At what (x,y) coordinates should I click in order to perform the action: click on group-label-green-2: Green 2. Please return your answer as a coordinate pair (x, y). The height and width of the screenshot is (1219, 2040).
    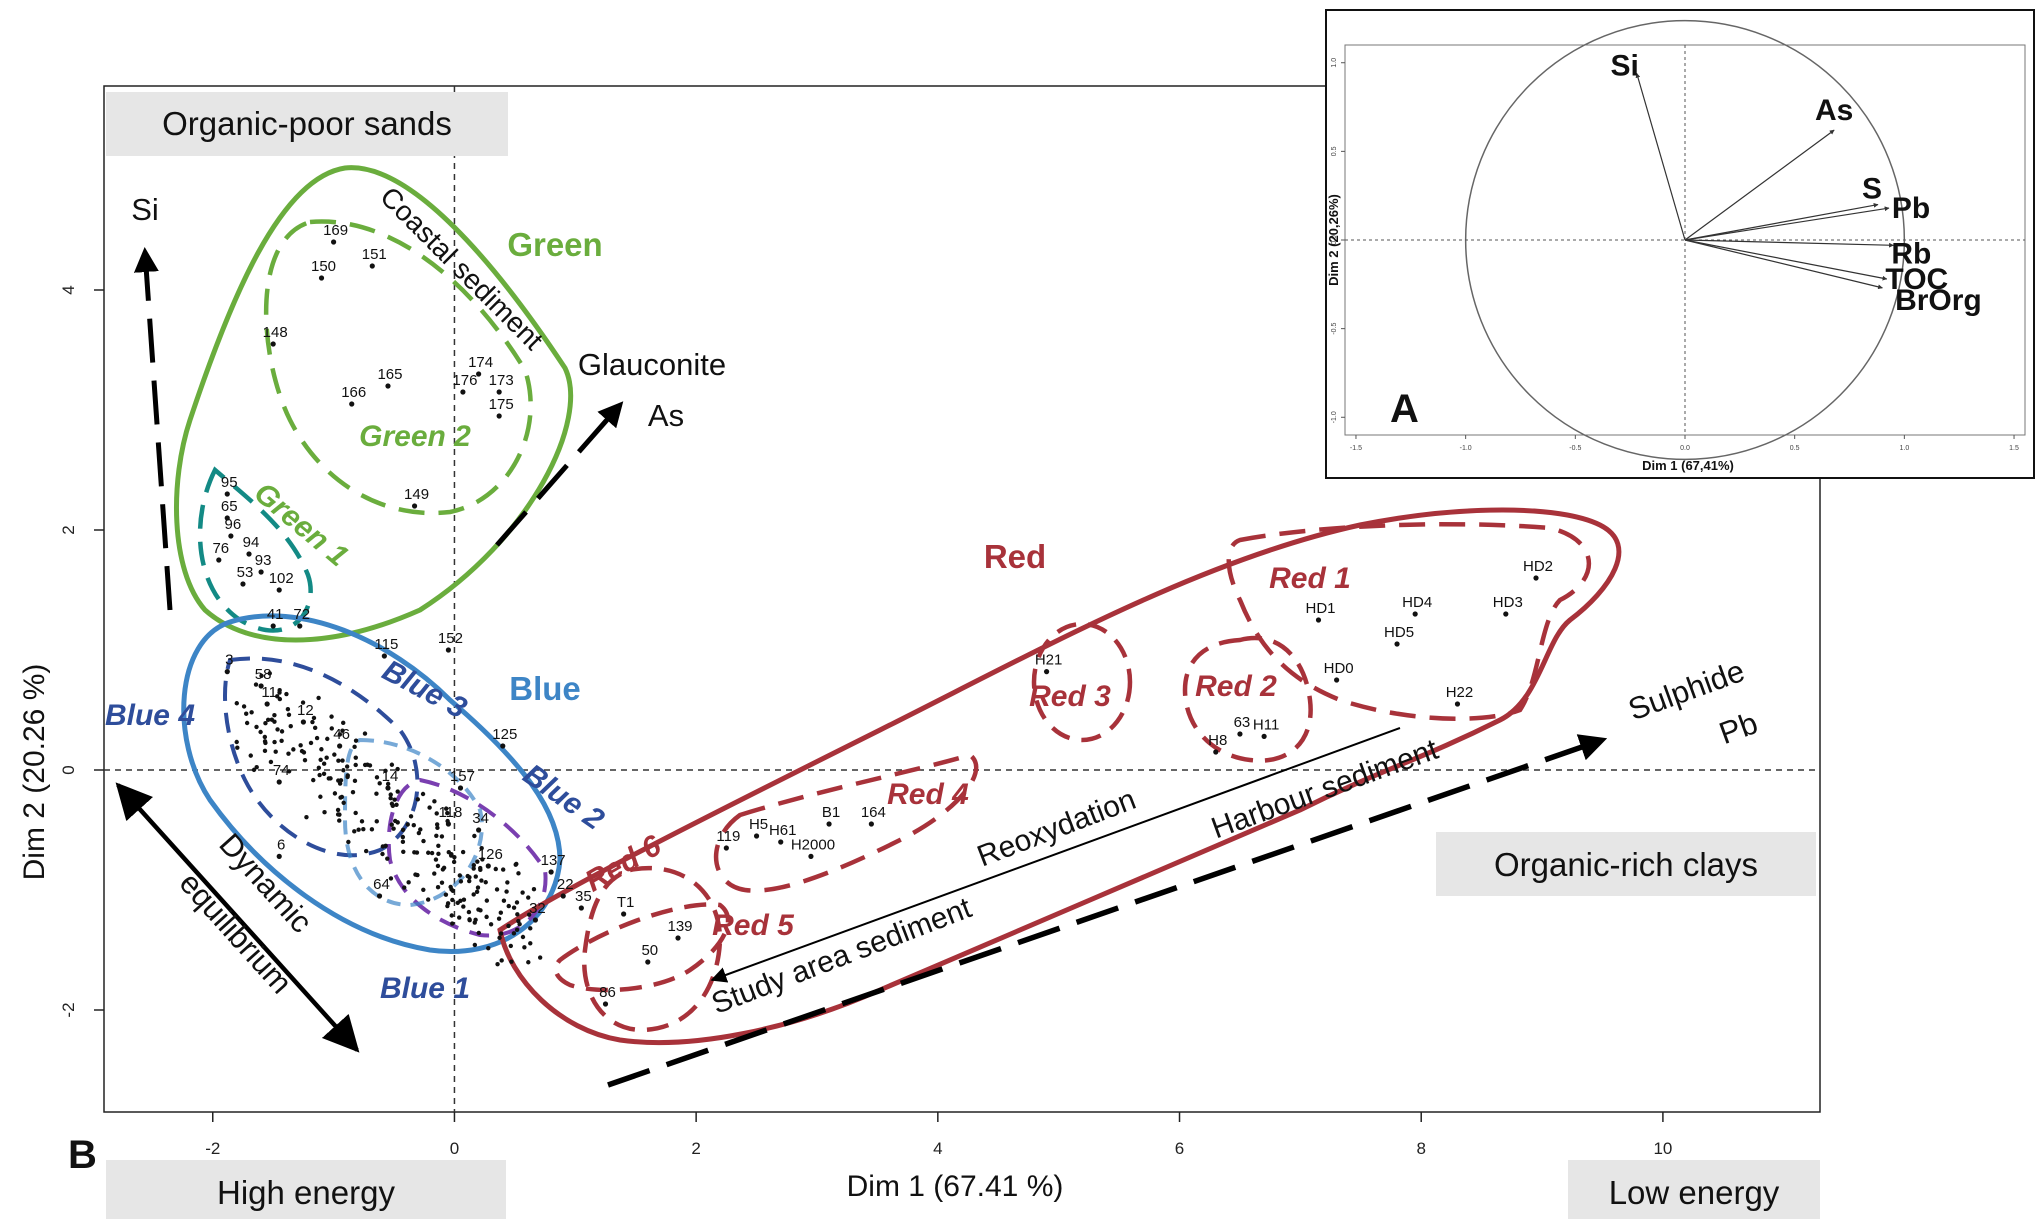
    Looking at the image, I should click on (415, 436).